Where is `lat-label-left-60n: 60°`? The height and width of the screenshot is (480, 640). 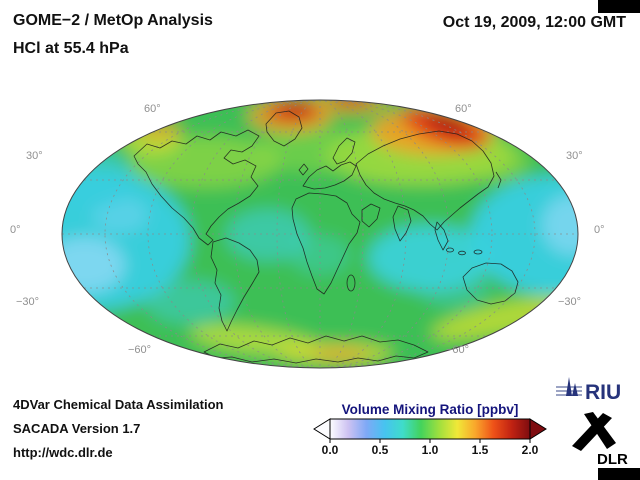 lat-label-left-60n: 60° is located at coordinates (152, 109).